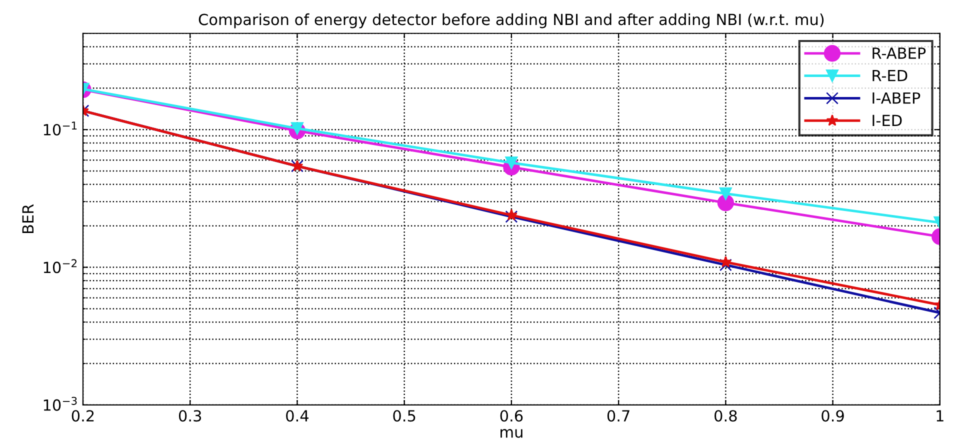 This screenshot has width=965, height=445. What do you see at coordinates (511, 416) in the screenshot?
I see `x-tick-label: 0.6` at bounding box center [511, 416].